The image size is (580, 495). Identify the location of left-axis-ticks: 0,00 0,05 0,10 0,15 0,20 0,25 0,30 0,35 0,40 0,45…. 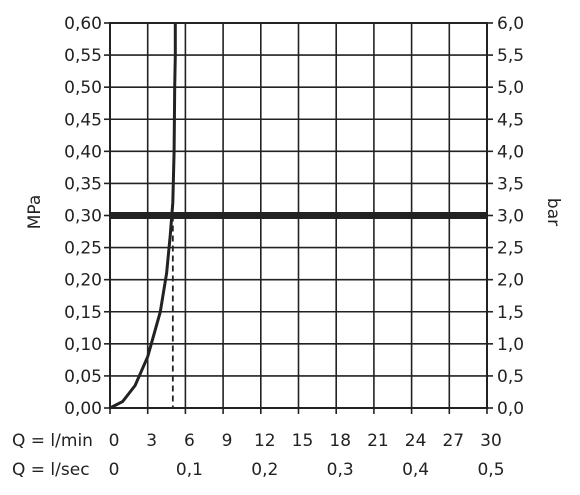
(87, 216).